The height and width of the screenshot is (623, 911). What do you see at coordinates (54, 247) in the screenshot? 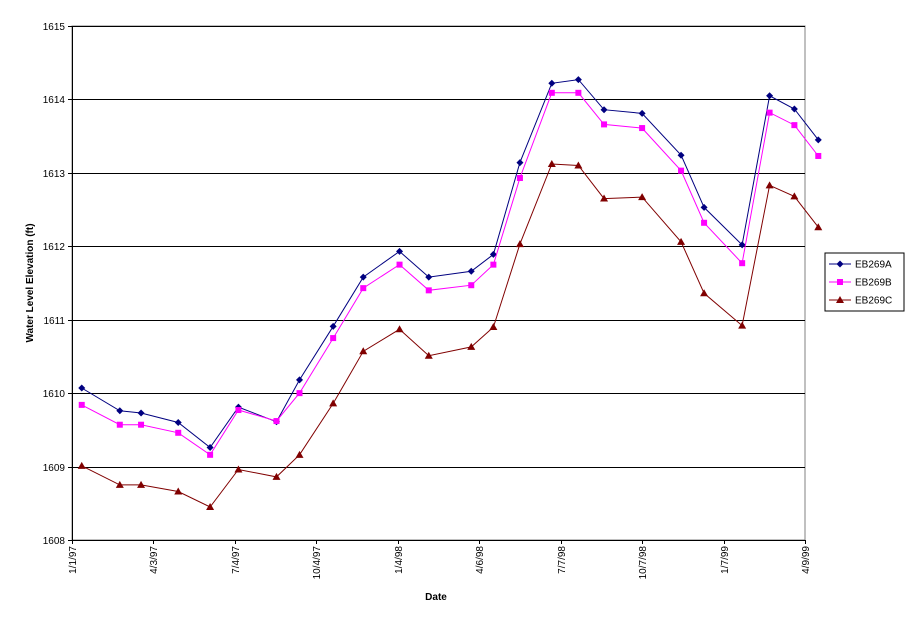
I see `y-tick-label: 1612` at bounding box center [54, 247].